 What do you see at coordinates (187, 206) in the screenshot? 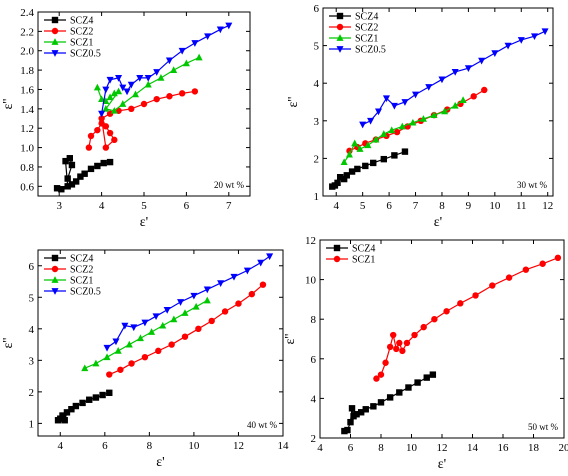
I see `x-tick-label: 6` at bounding box center [187, 206].